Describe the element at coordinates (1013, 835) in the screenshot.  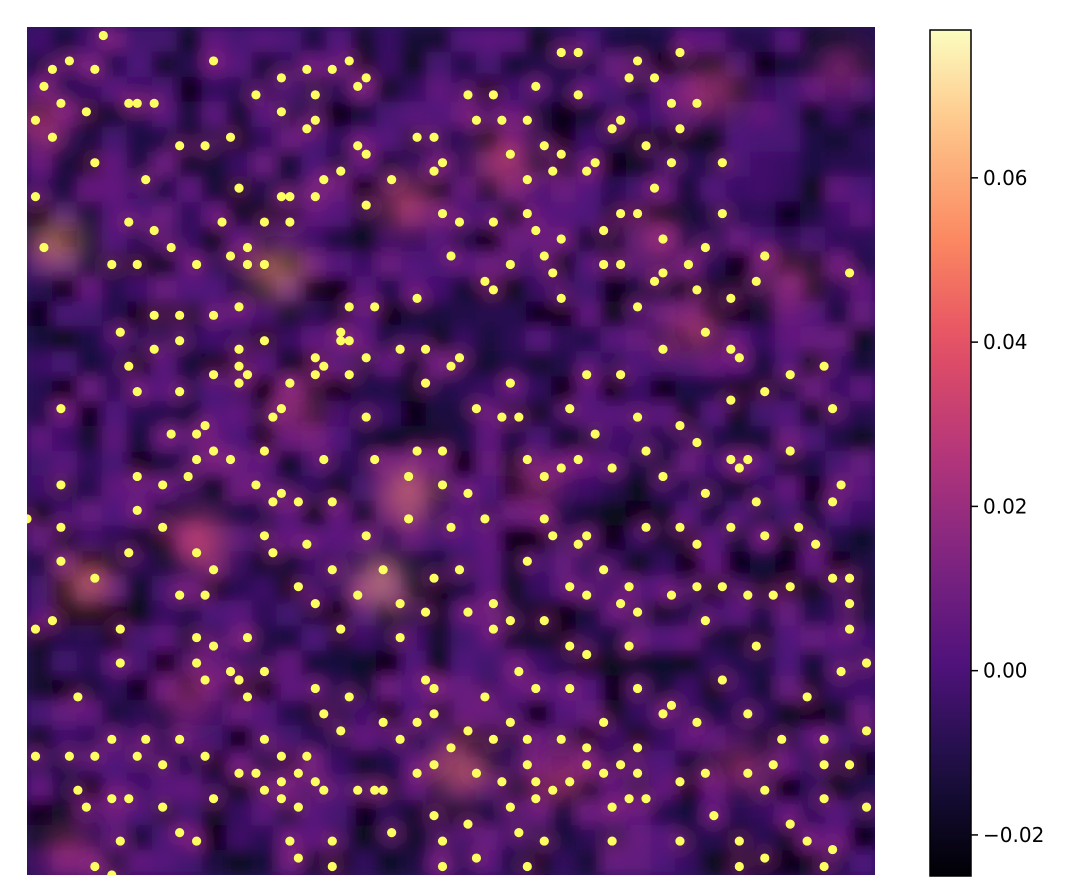
I see `colorbar-tick-label: −0.02` at that location.